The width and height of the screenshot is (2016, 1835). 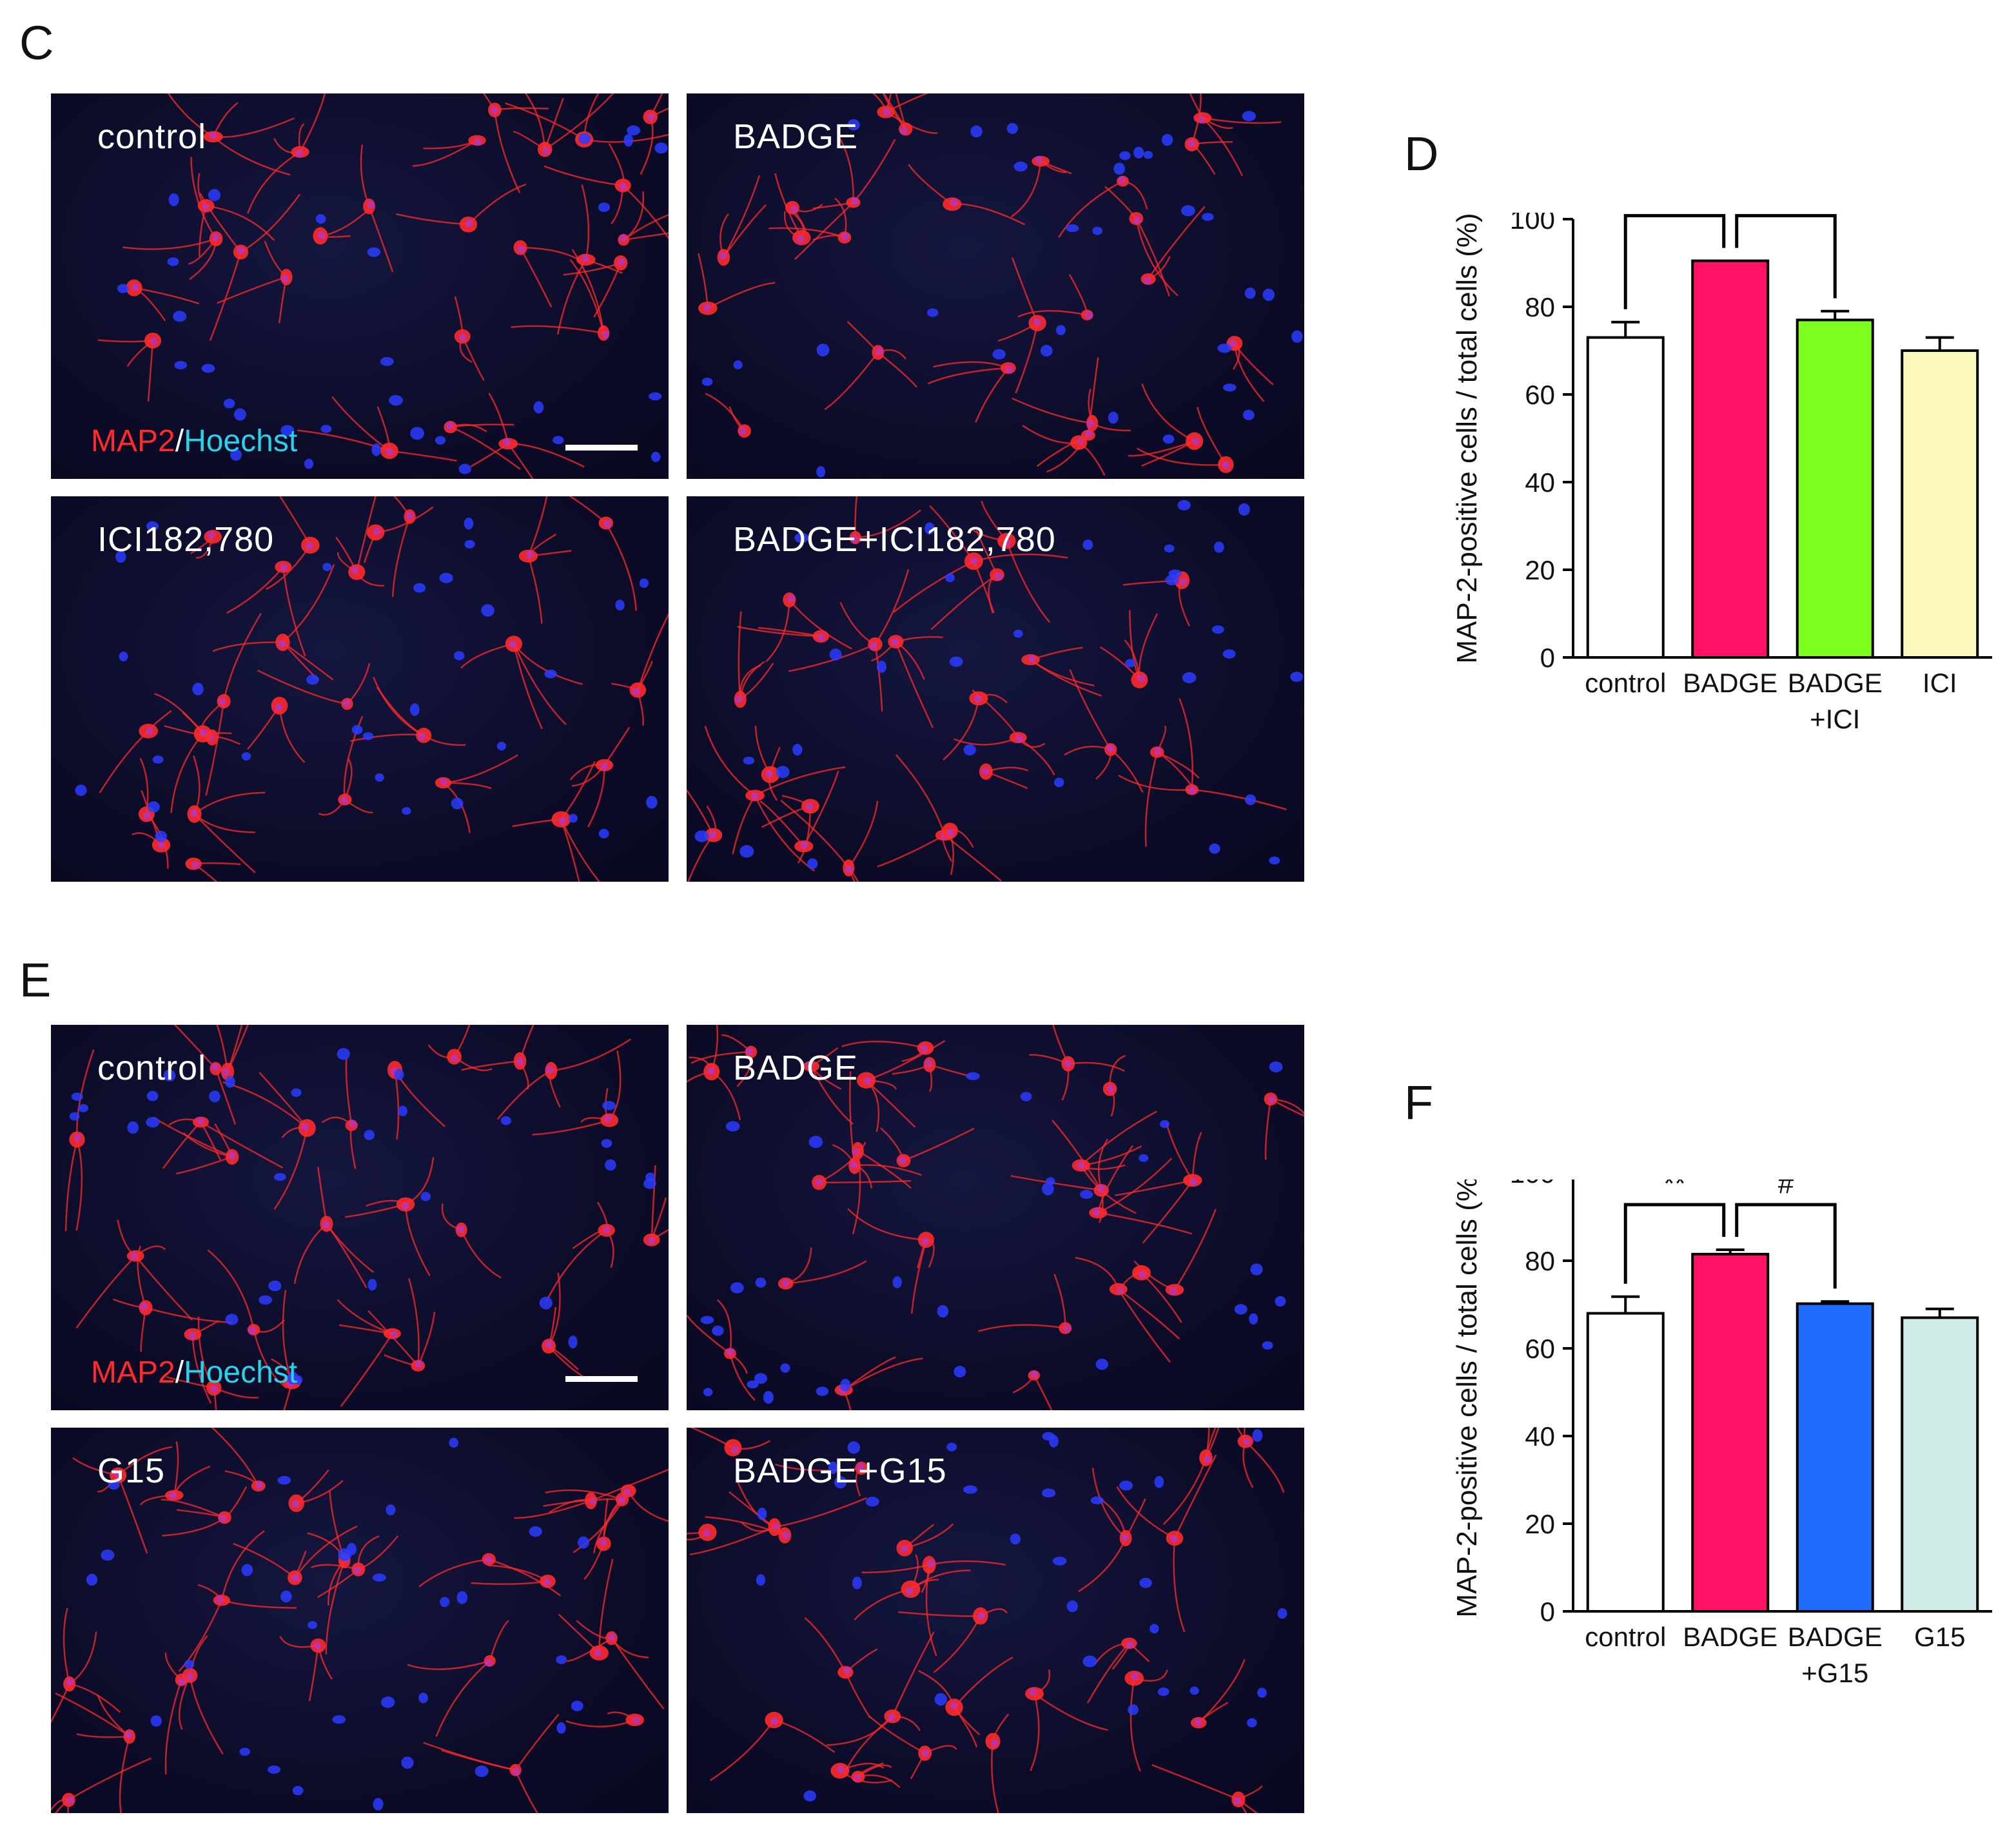 I want to click on micrograph-e-badge: BADGE, so click(x=995, y=1217).